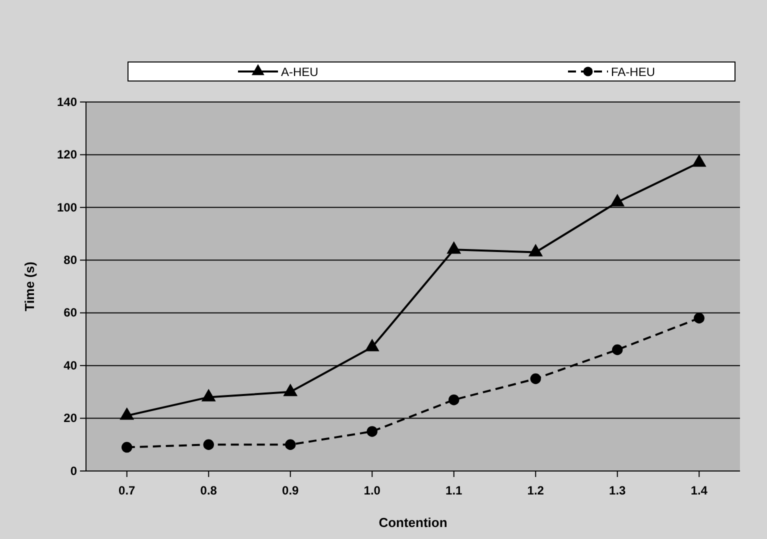 Image resolution: width=767 pixels, height=539 pixels. What do you see at coordinates (127, 490) in the screenshot?
I see `x-tick-label: 0.7` at bounding box center [127, 490].